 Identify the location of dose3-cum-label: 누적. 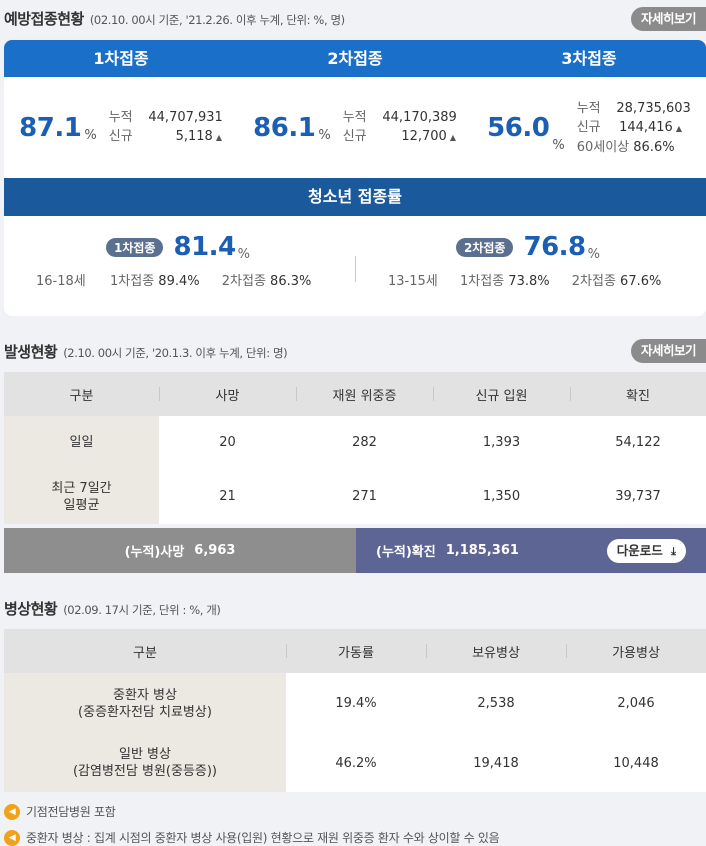
(588, 108).